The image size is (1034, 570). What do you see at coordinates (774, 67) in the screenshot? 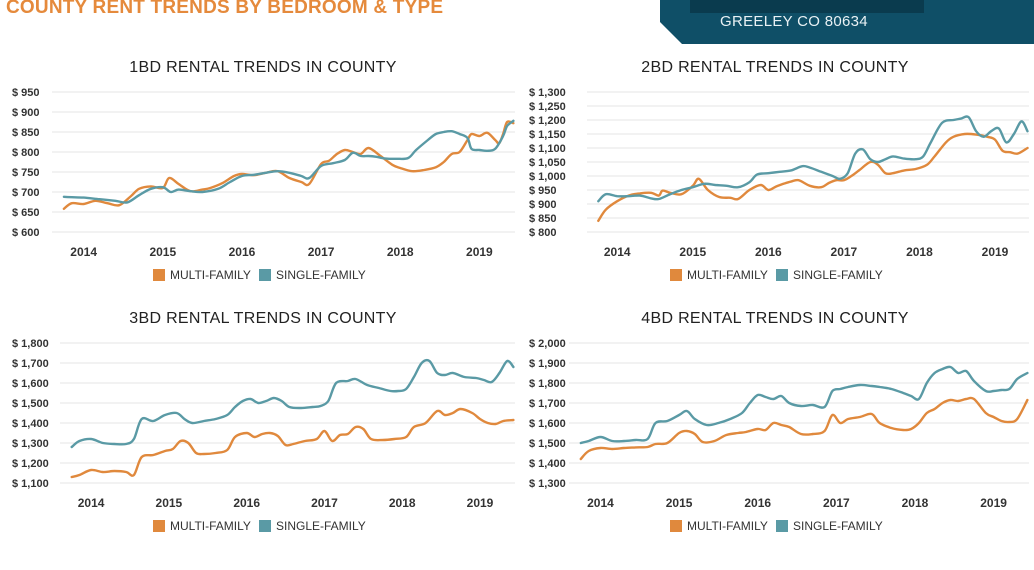
I see `chart-title: 2BD RENTAL TRENDS IN COUNTY` at bounding box center [774, 67].